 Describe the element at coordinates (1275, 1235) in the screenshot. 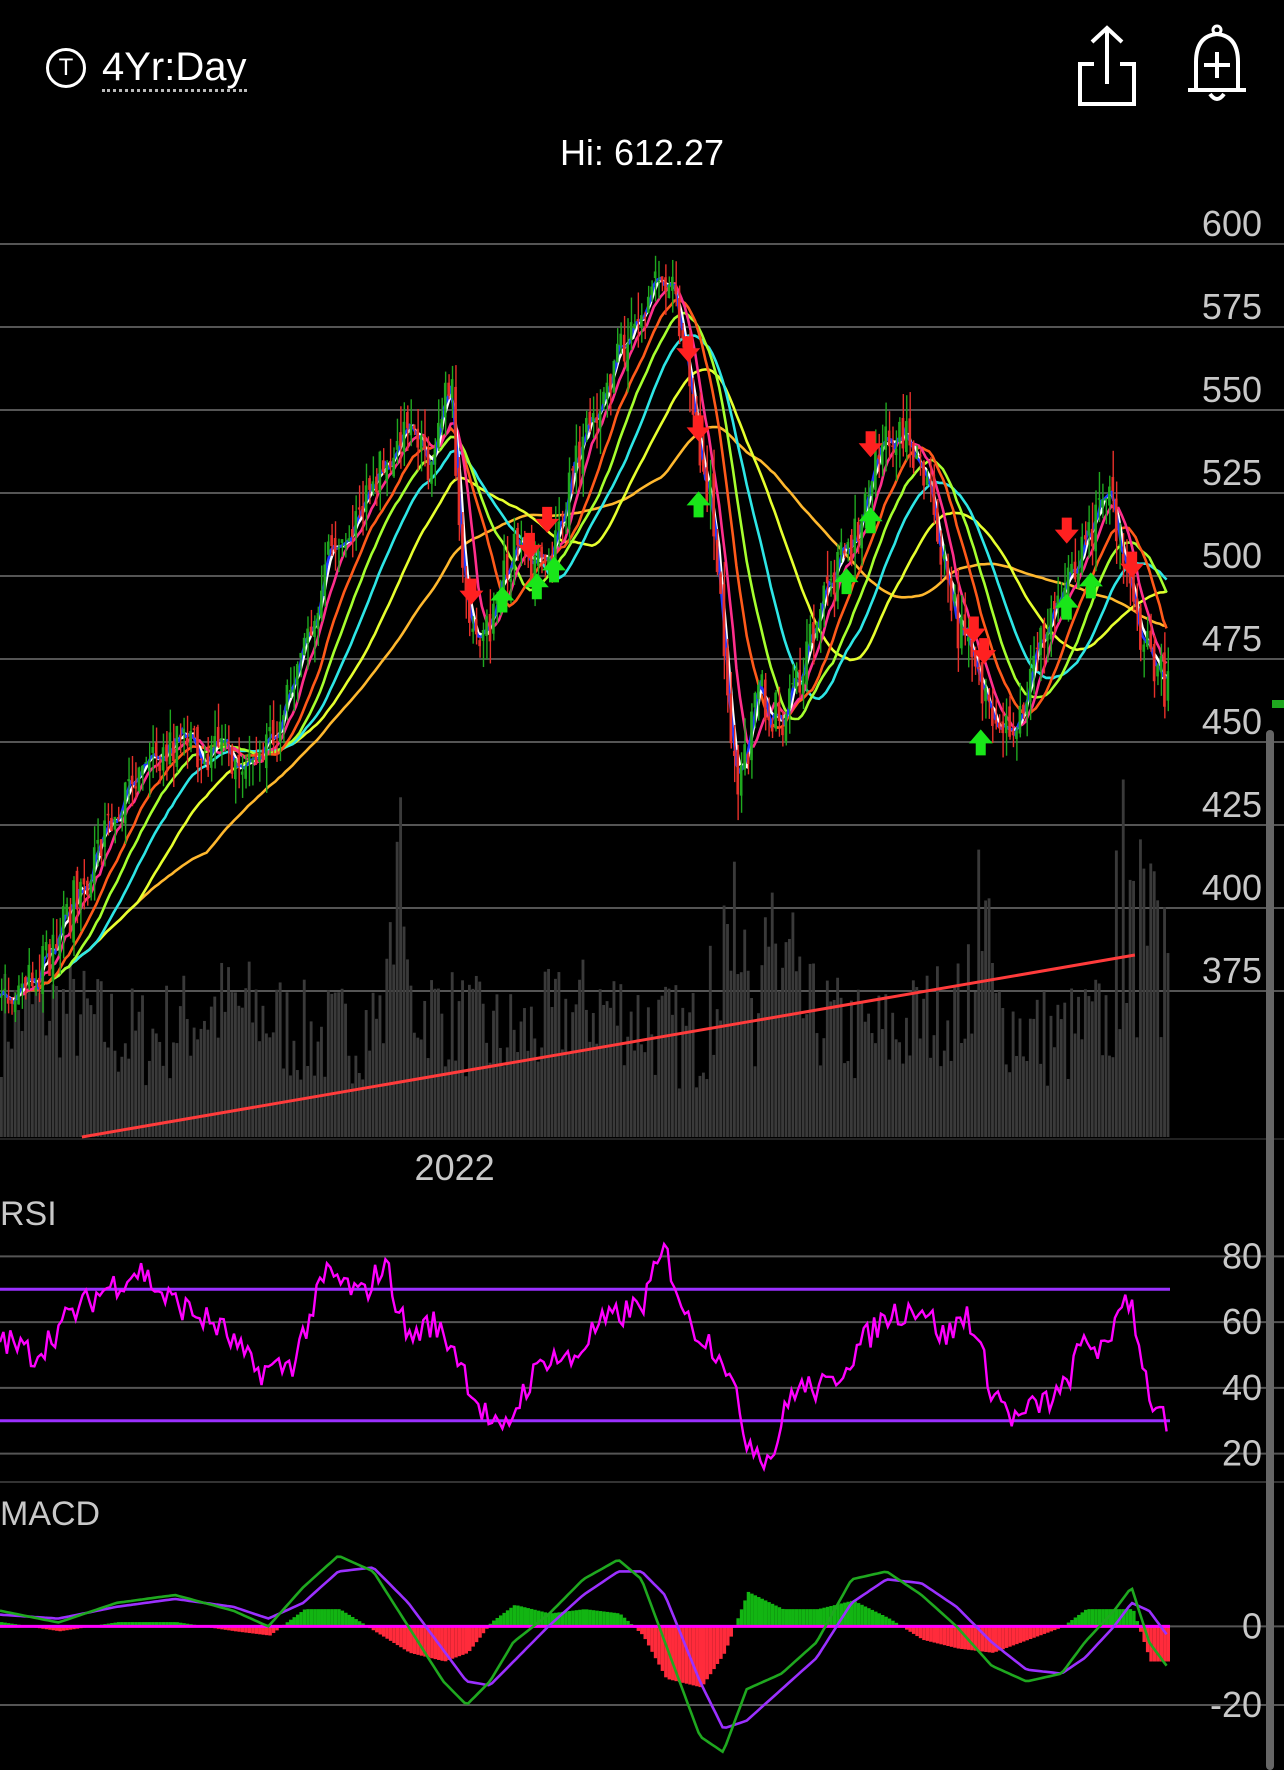

I see `vertical-scrollbar` at that location.